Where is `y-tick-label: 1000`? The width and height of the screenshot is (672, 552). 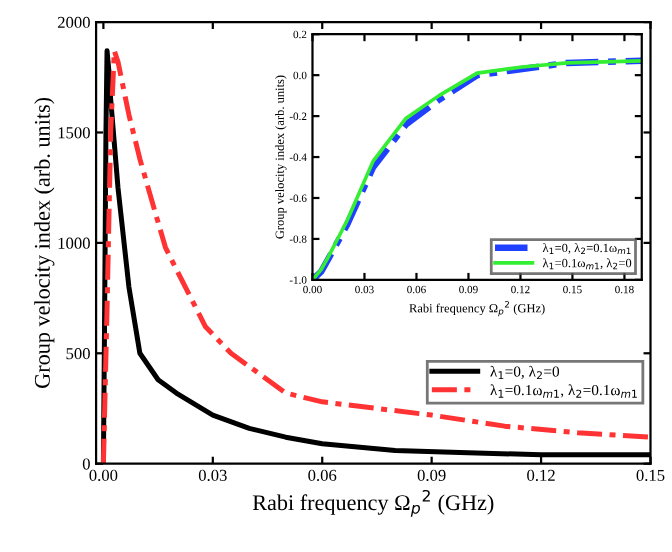 y-tick-label: 1000 is located at coordinates (74, 243).